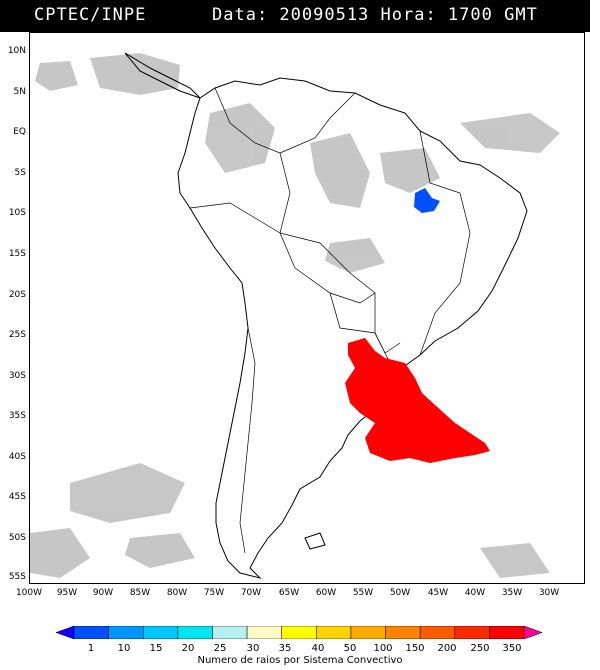 This screenshot has height=670, width=600. I want to click on legend-value-250: 250, so click(480, 648).